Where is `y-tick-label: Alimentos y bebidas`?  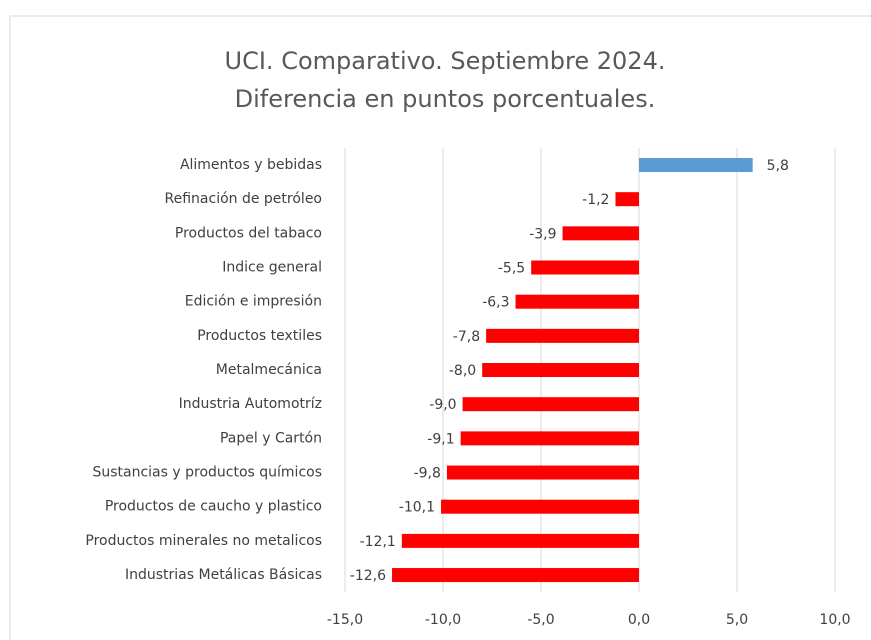
y-tick-label: Alimentos y bebidas is located at coordinates (251, 165).